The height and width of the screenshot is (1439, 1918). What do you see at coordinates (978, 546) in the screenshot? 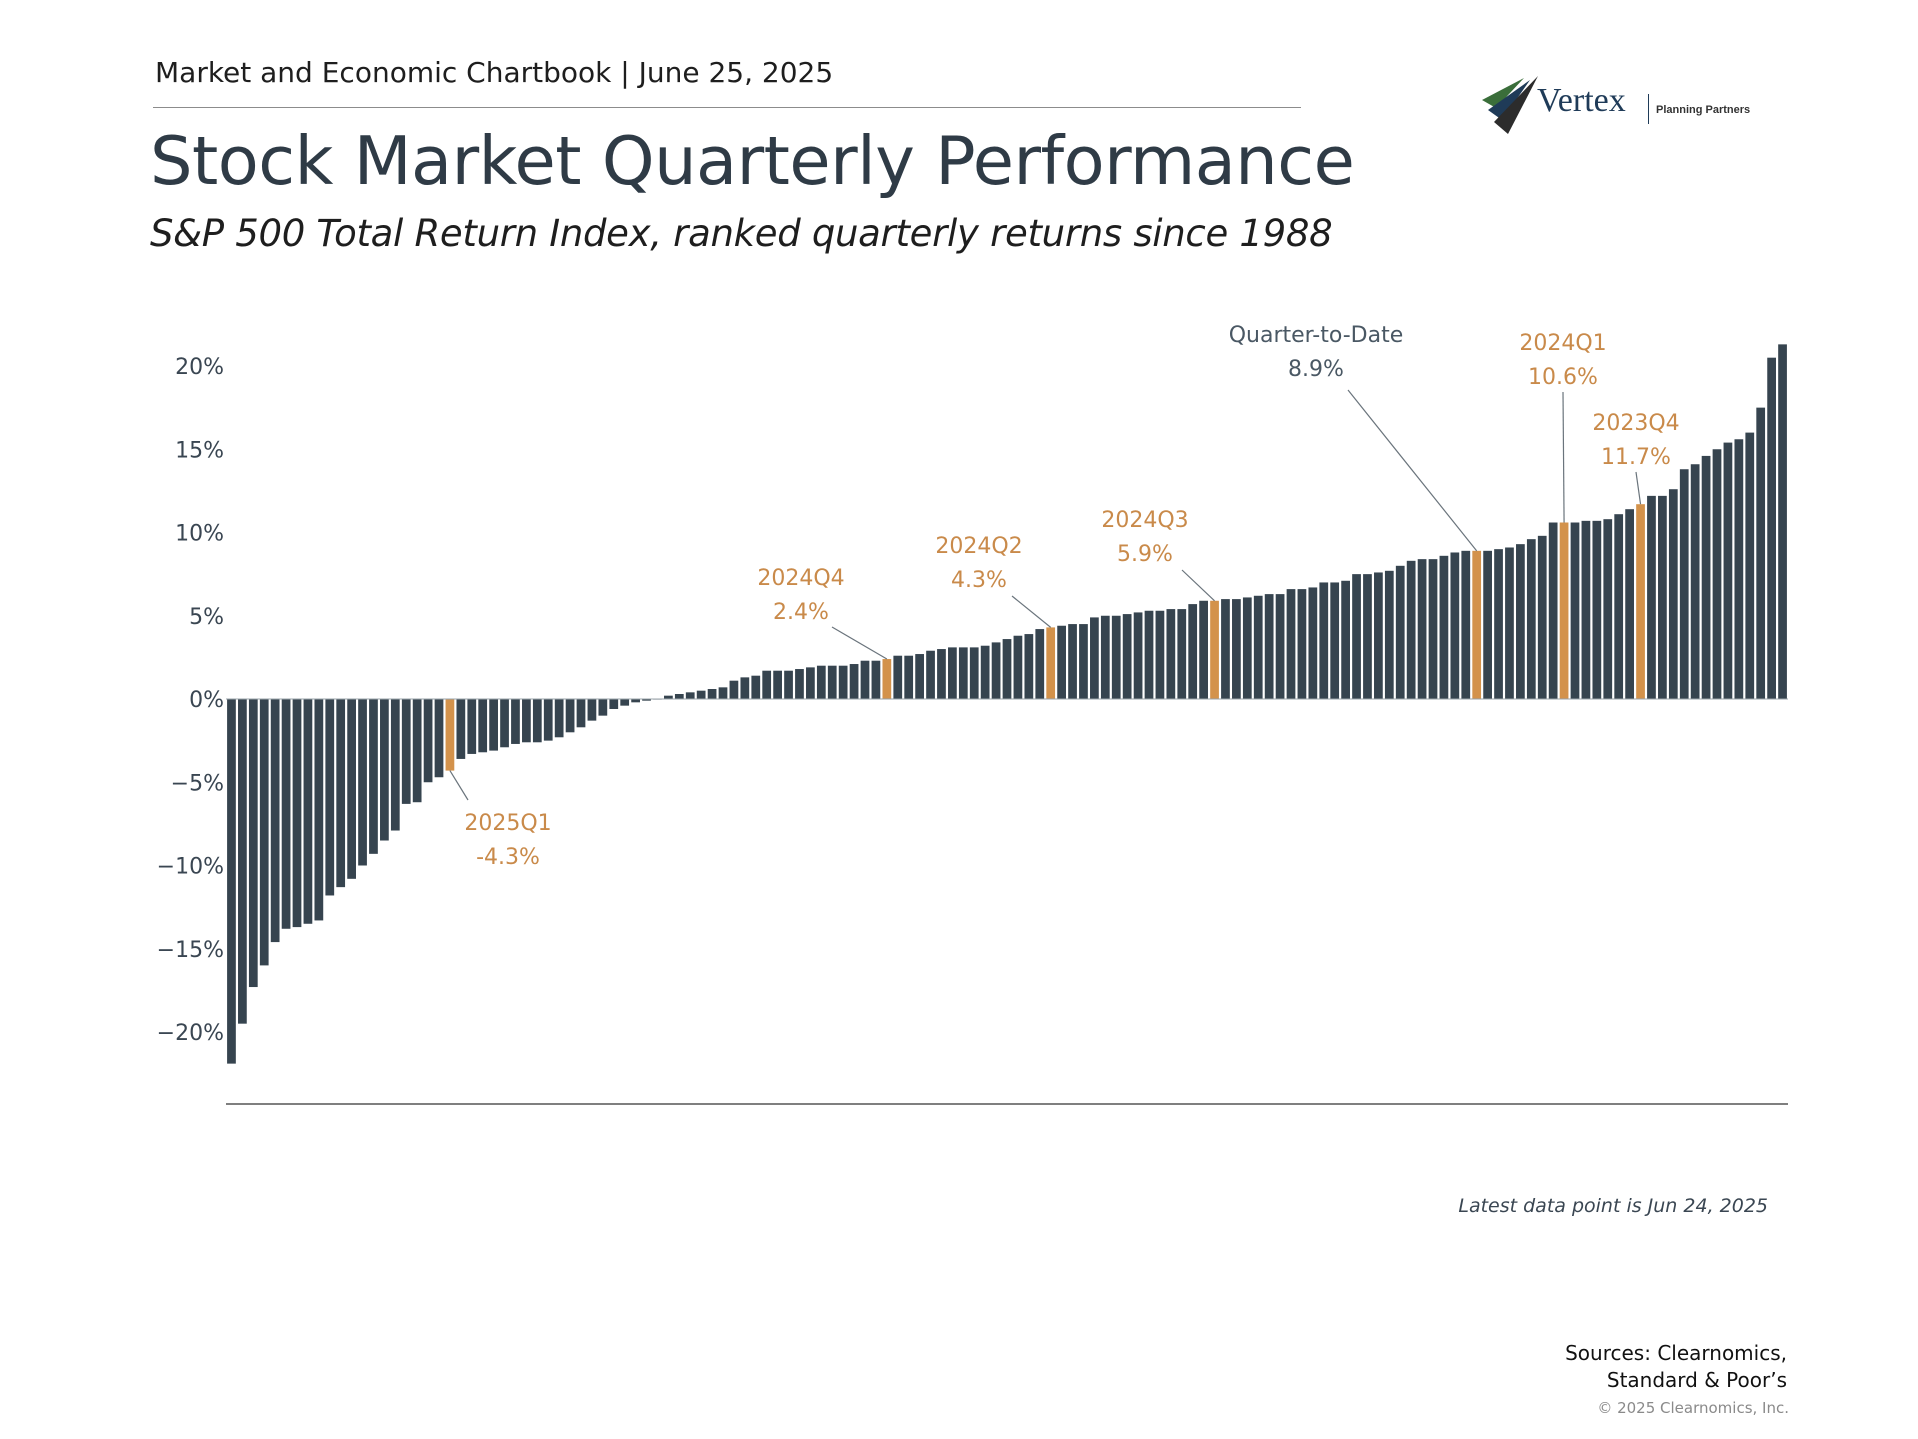
I see `annotation-label: 2024Q2` at bounding box center [978, 546].